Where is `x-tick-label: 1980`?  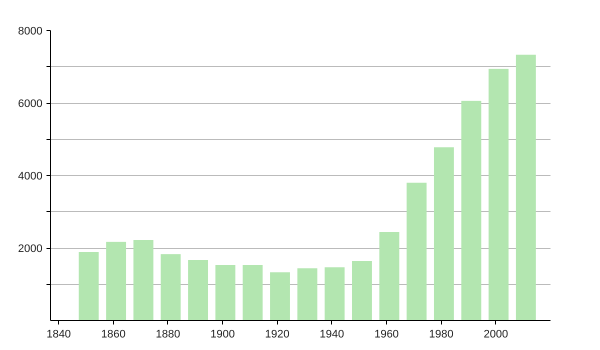 x-tick-label: 1980 is located at coordinates (441, 334).